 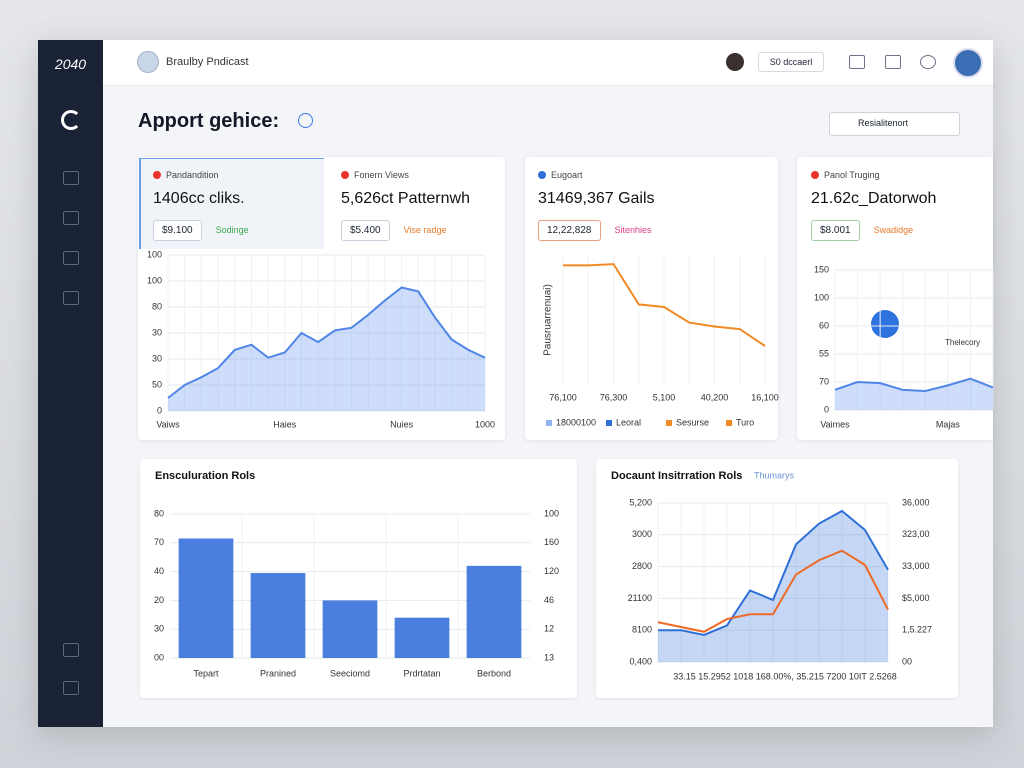 What do you see at coordinates (916, 502) in the screenshot?
I see `y2-tick-label: 36,000` at bounding box center [916, 502].